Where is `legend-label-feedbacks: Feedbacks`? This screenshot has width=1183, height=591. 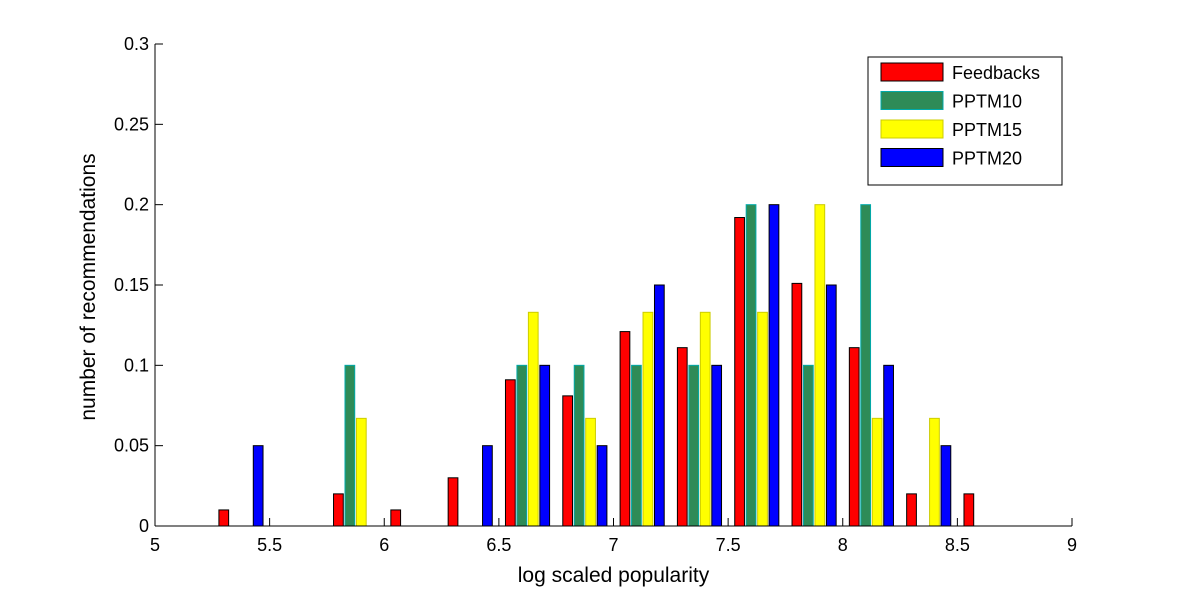 legend-label-feedbacks: Feedbacks is located at coordinates (996, 73).